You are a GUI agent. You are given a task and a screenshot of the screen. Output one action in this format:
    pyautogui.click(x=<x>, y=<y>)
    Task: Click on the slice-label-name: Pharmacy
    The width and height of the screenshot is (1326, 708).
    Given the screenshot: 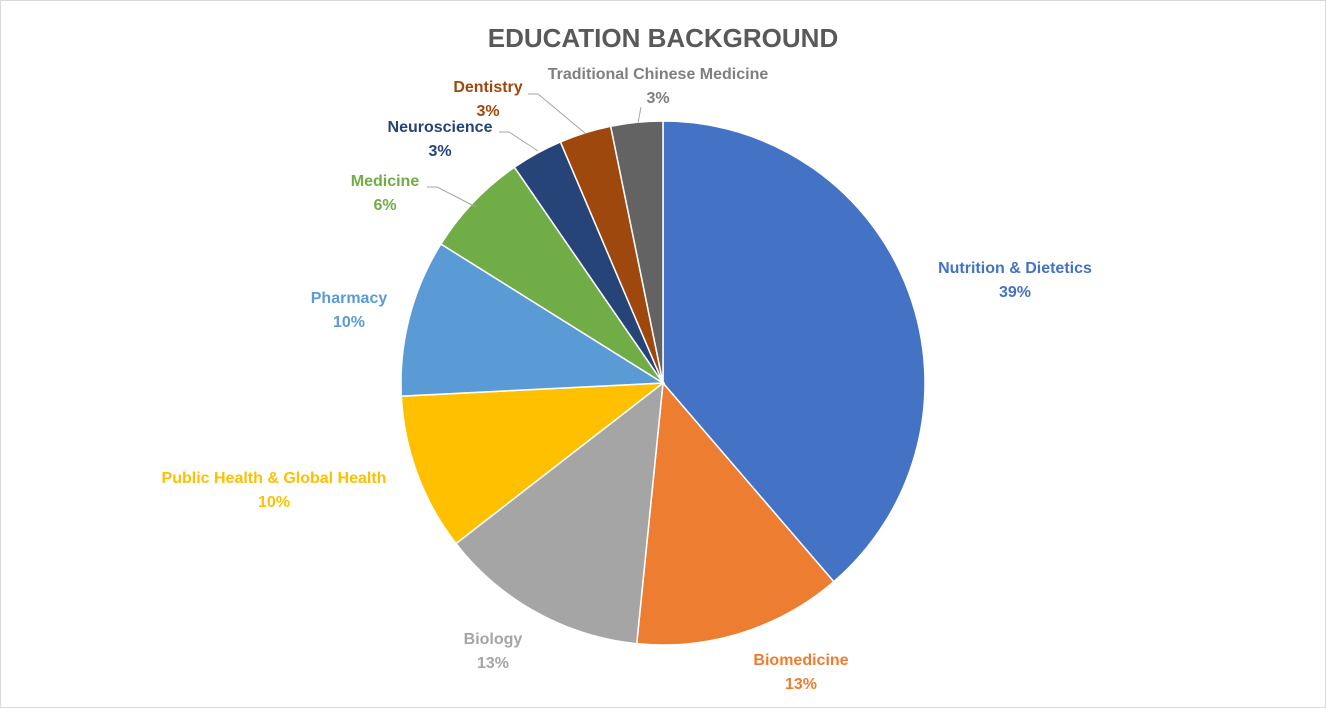 What is the action you would take?
    pyautogui.click(x=349, y=298)
    